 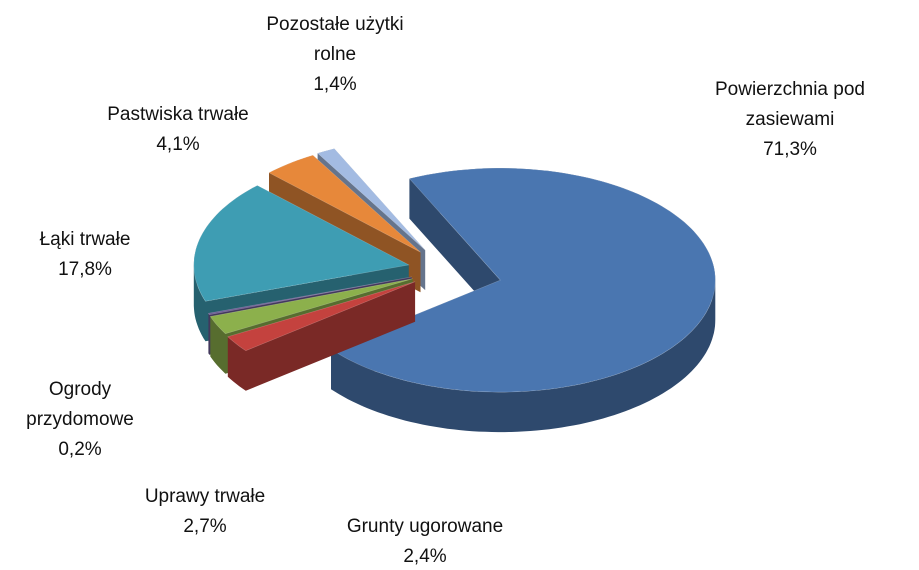 I want to click on category-label: Grunty ugorowane, so click(x=425, y=526).